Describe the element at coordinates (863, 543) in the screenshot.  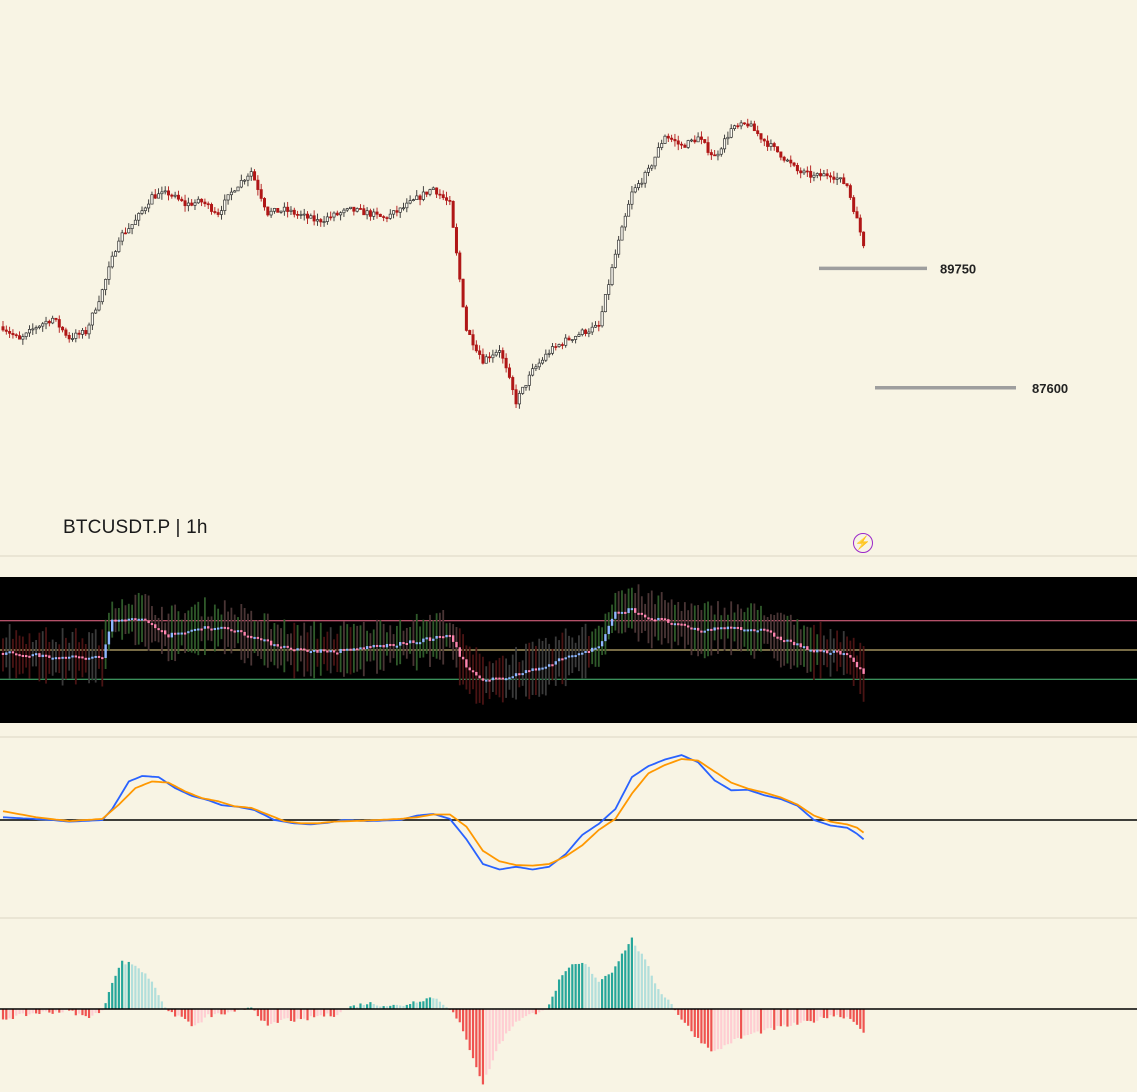
I see `lightning-bolt-icon: ⚡` at that location.